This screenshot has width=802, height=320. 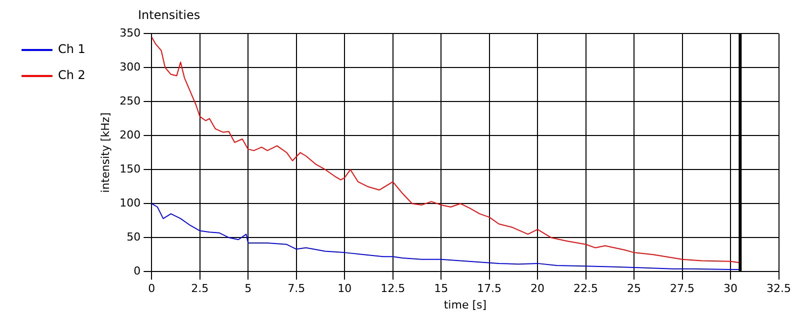 I want to click on y-tick-label: 350, so click(x=130, y=33).